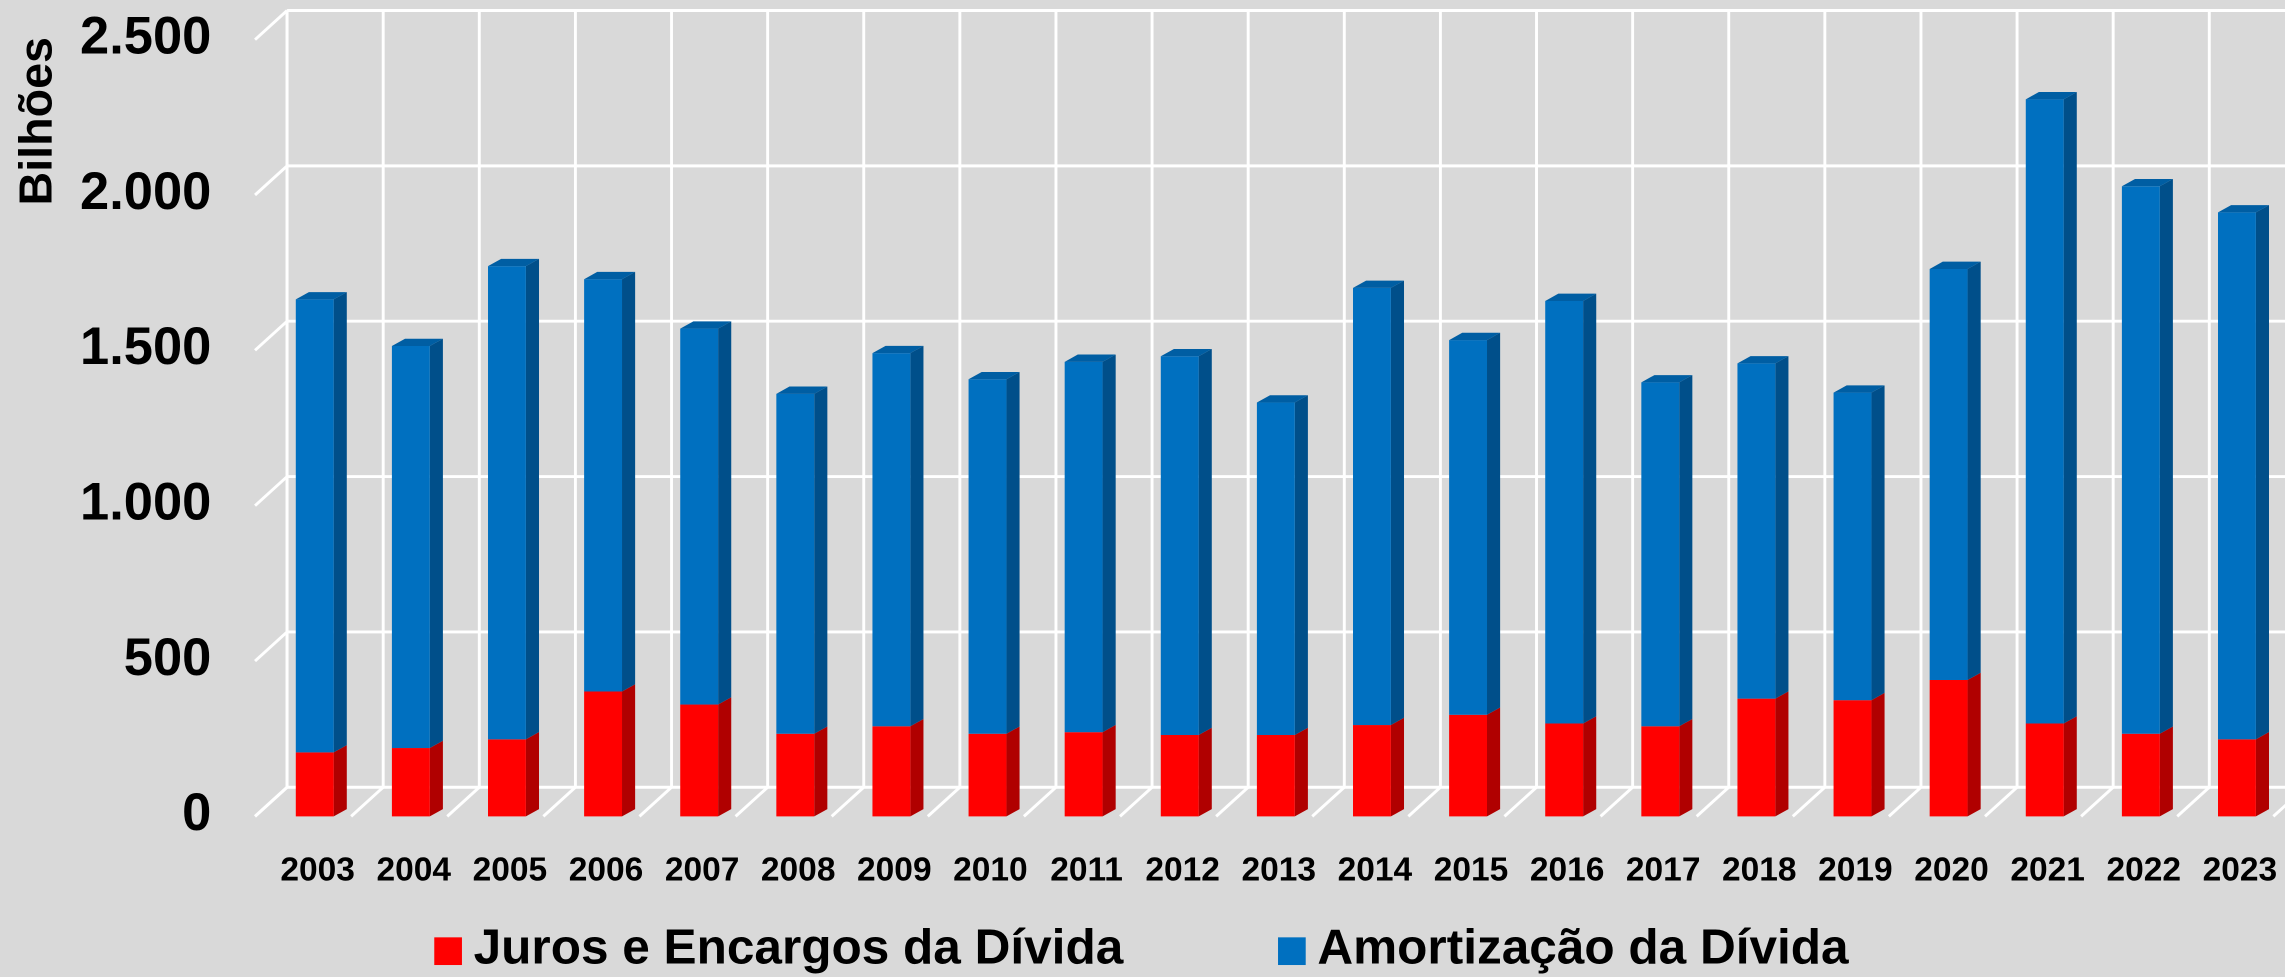 The width and height of the screenshot is (2285, 977). I want to click on x-tick-label: 2010, so click(990, 870).